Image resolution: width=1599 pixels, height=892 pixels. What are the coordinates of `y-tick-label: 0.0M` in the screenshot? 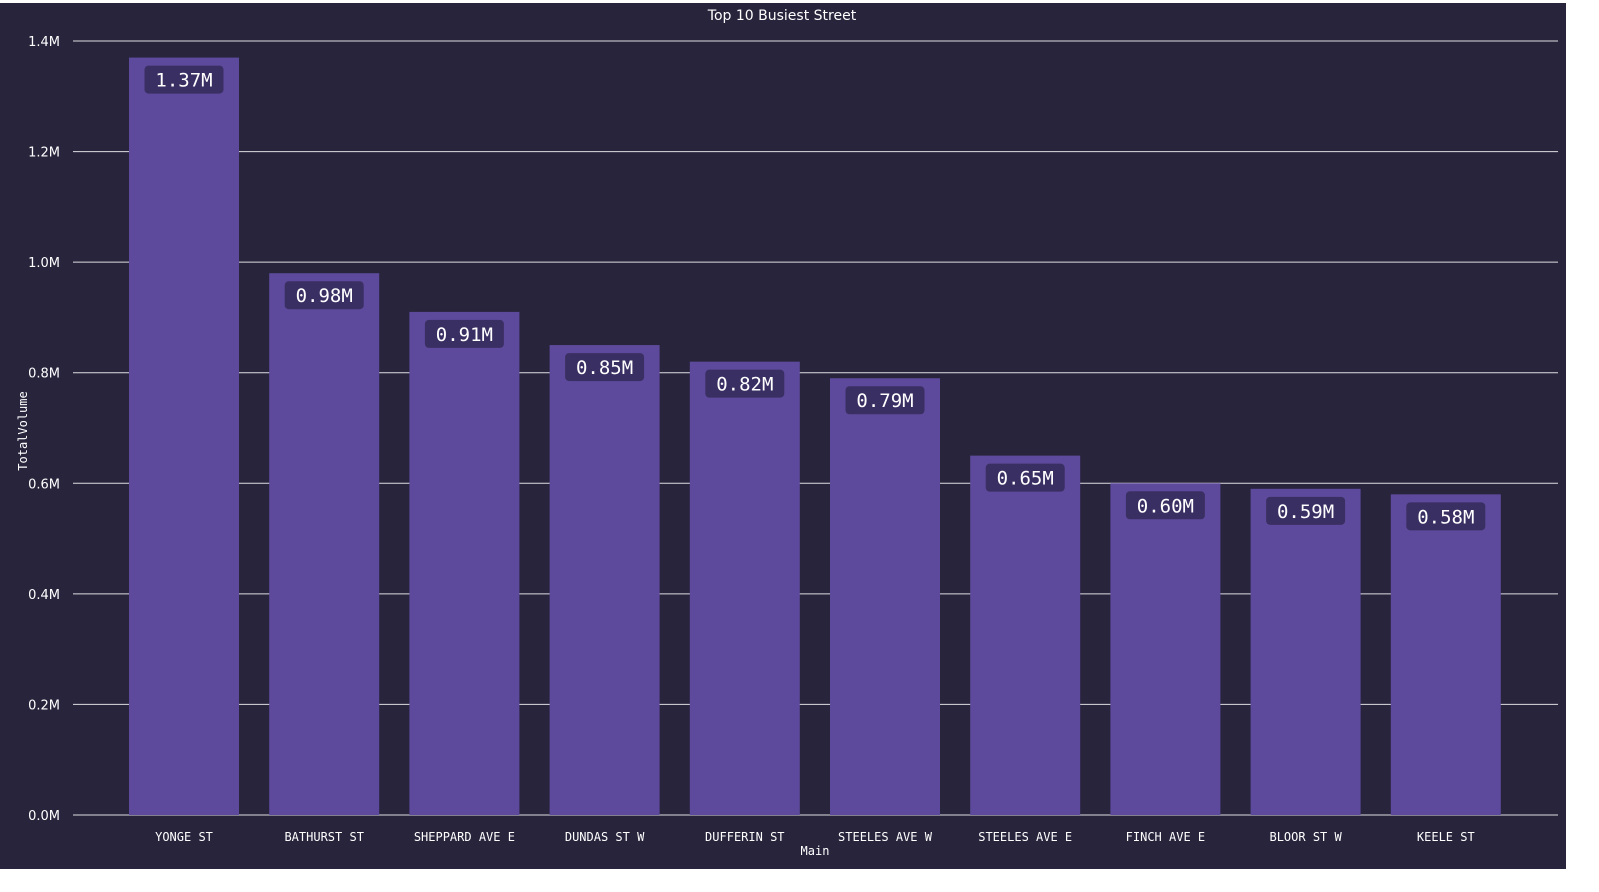 It's located at (44, 816).